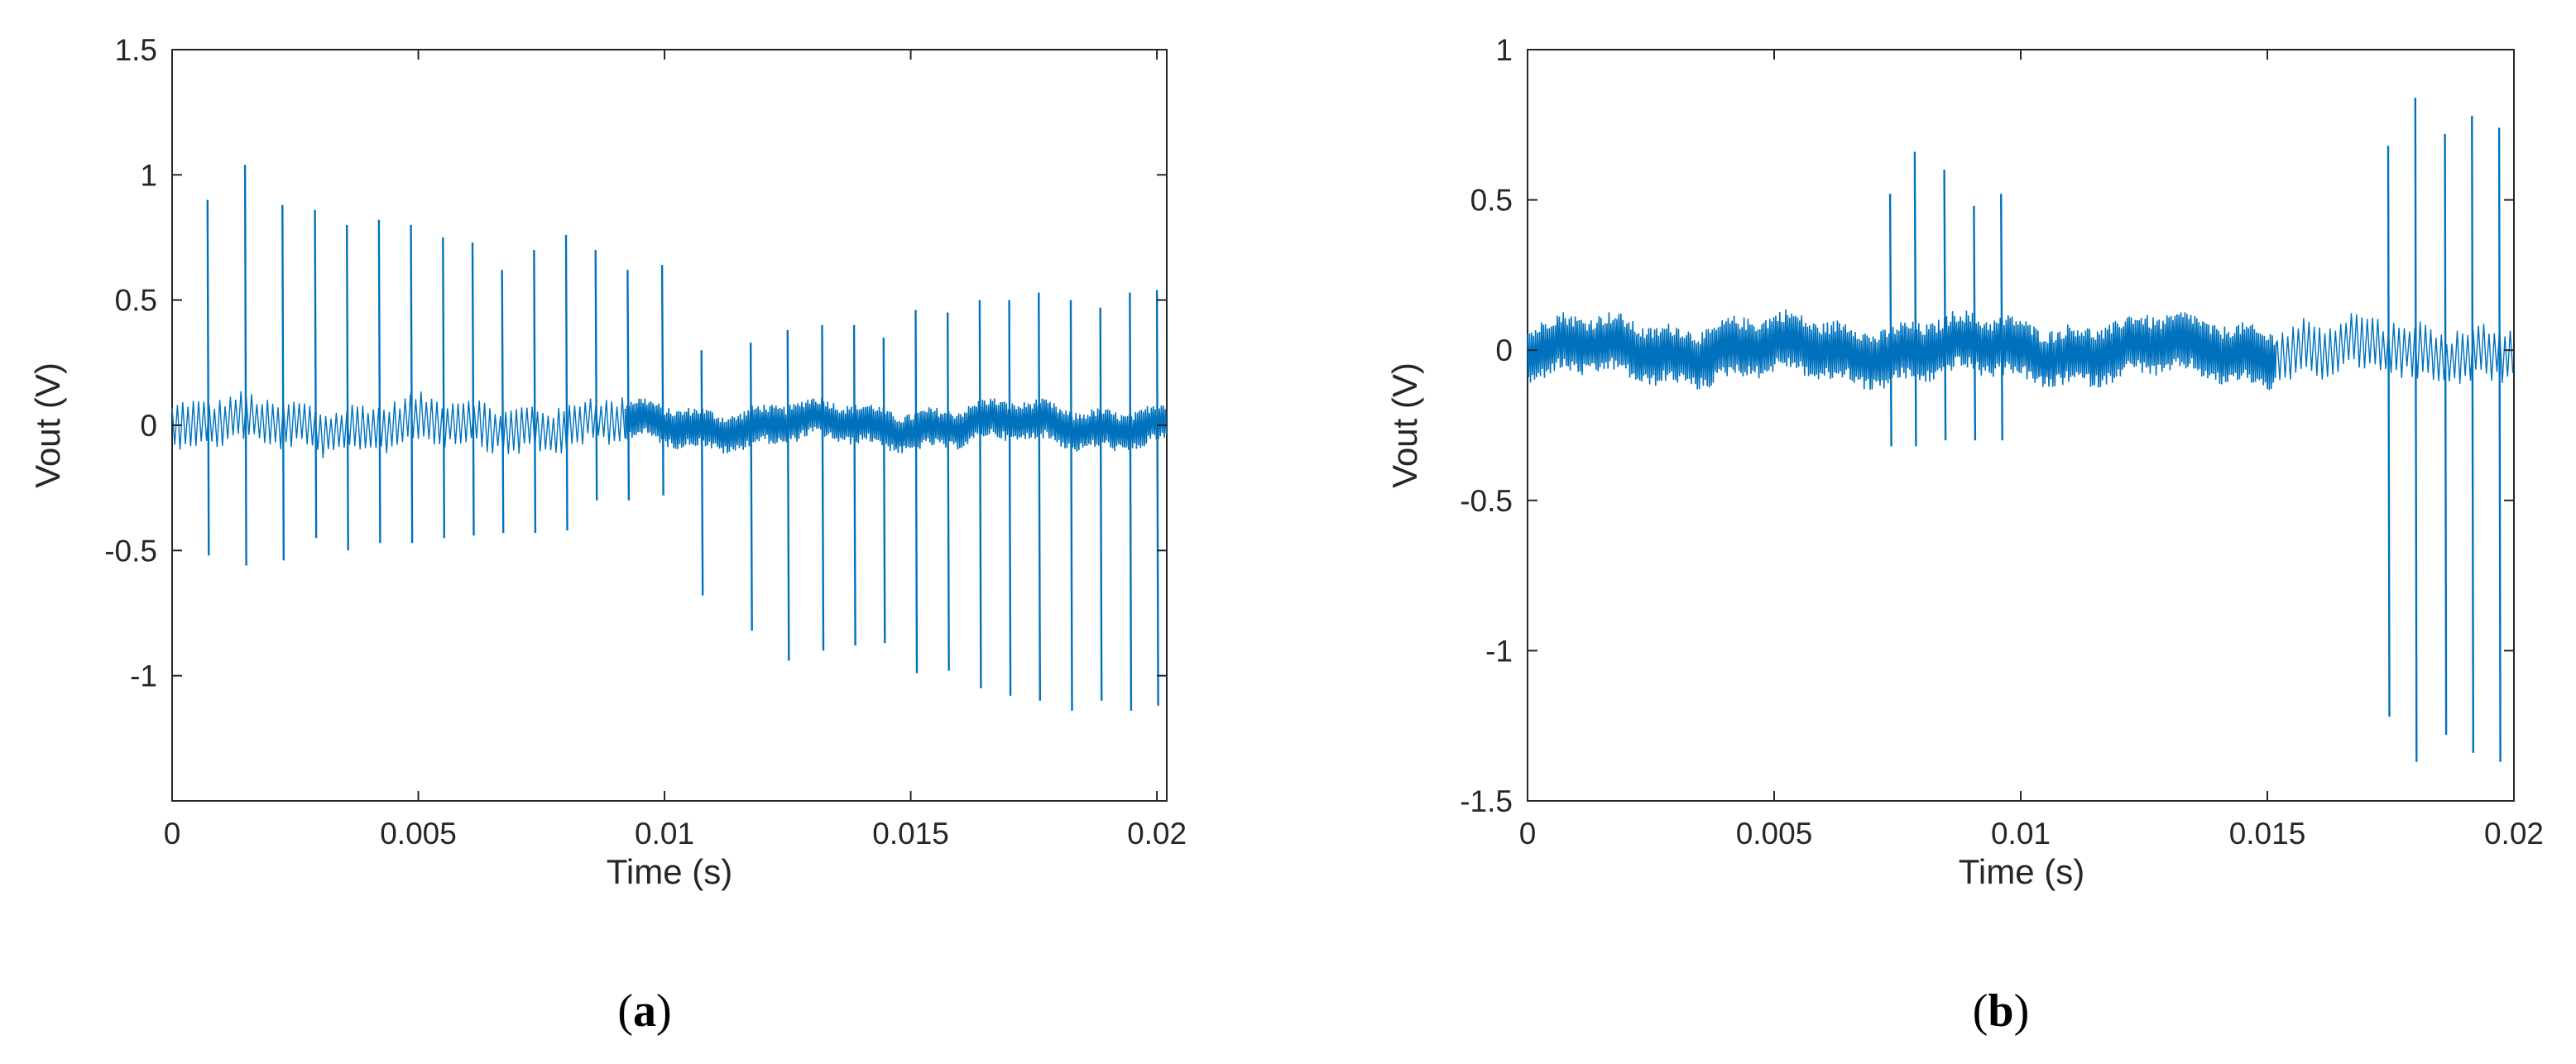  What do you see at coordinates (148, 175) in the screenshot?
I see `ytick-label-a-1: 1` at bounding box center [148, 175].